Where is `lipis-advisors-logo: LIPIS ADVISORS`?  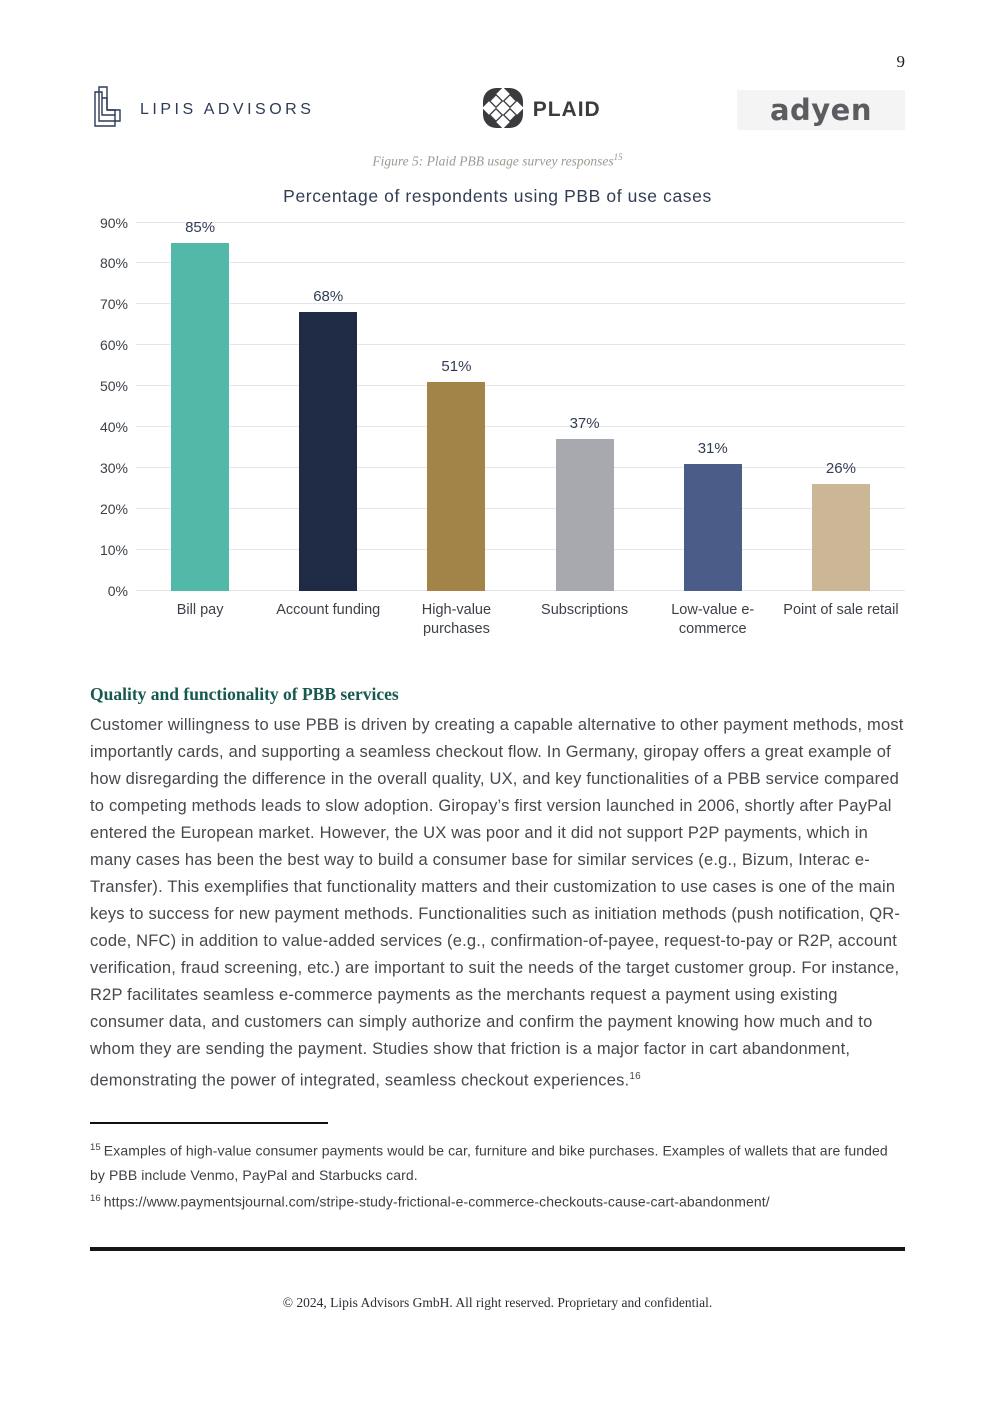 lipis-advisors-logo: LIPIS ADVISORS is located at coordinates (202, 110).